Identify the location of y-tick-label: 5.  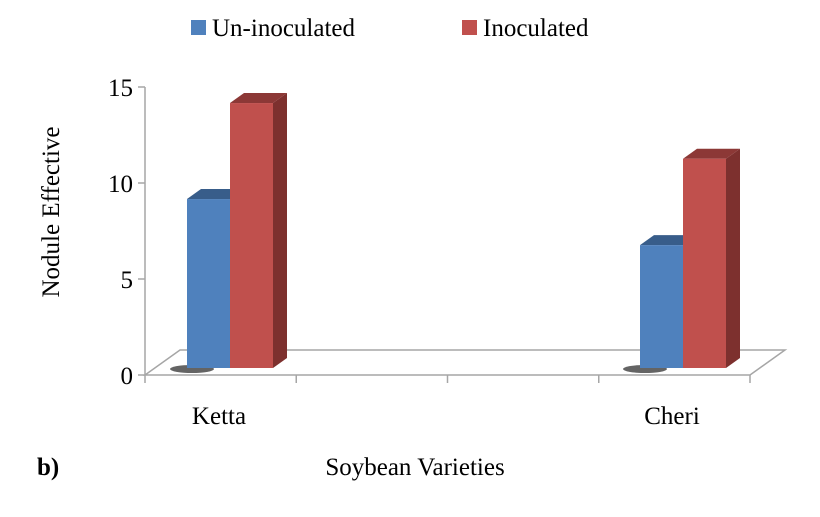
(127, 280).